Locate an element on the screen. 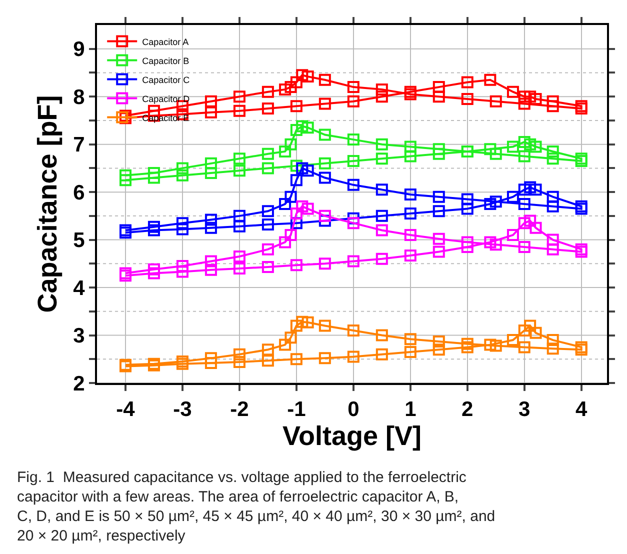 The image size is (627, 554). x-axis-title: Voltage [V] is located at coordinates (352, 436).